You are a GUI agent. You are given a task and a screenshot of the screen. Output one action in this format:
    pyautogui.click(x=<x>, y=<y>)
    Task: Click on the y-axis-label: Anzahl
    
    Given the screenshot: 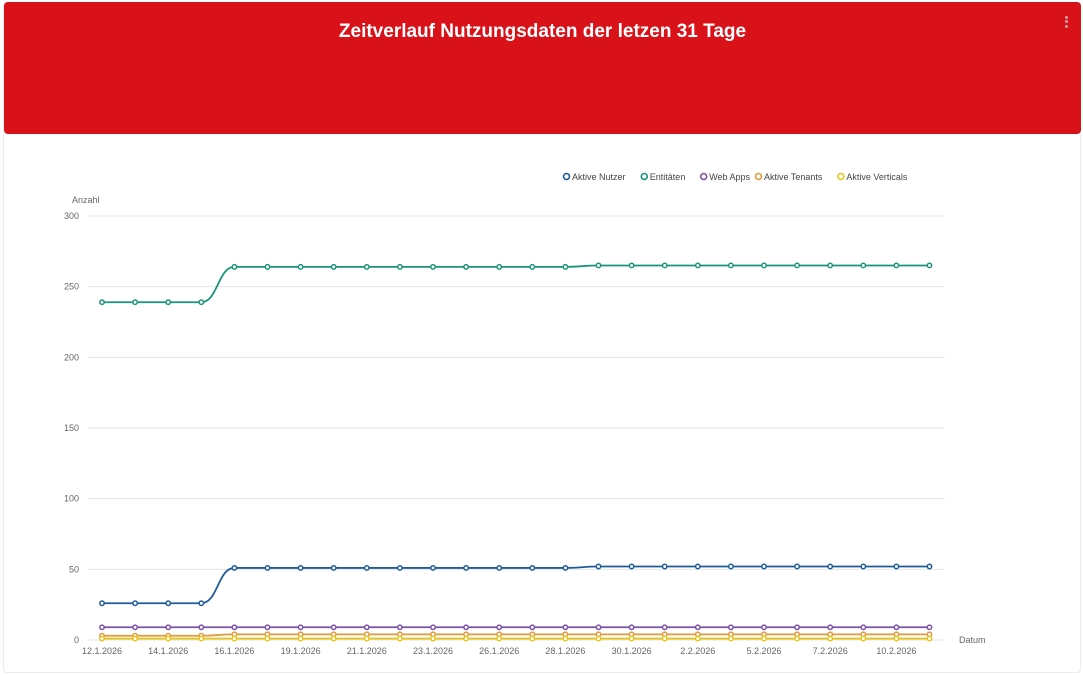 What is the action you would take?
    pyautogui.click(x=86, y=200)
    